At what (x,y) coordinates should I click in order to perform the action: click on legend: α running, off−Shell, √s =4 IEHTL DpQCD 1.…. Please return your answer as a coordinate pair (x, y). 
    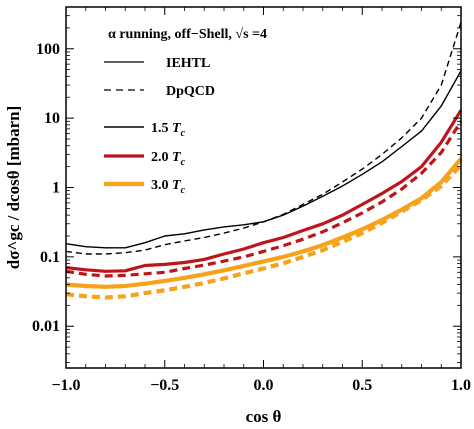
    Looking at the image, I should click on (185, 111).